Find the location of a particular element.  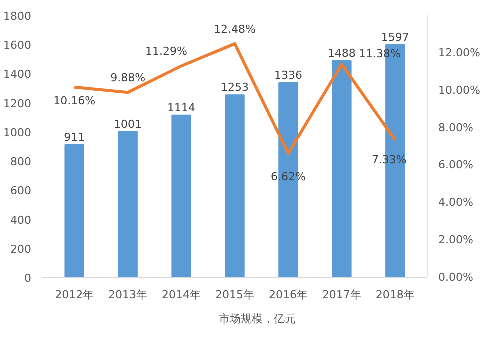

x-tick-label: 2014年 is located at coordinates (182, 295).